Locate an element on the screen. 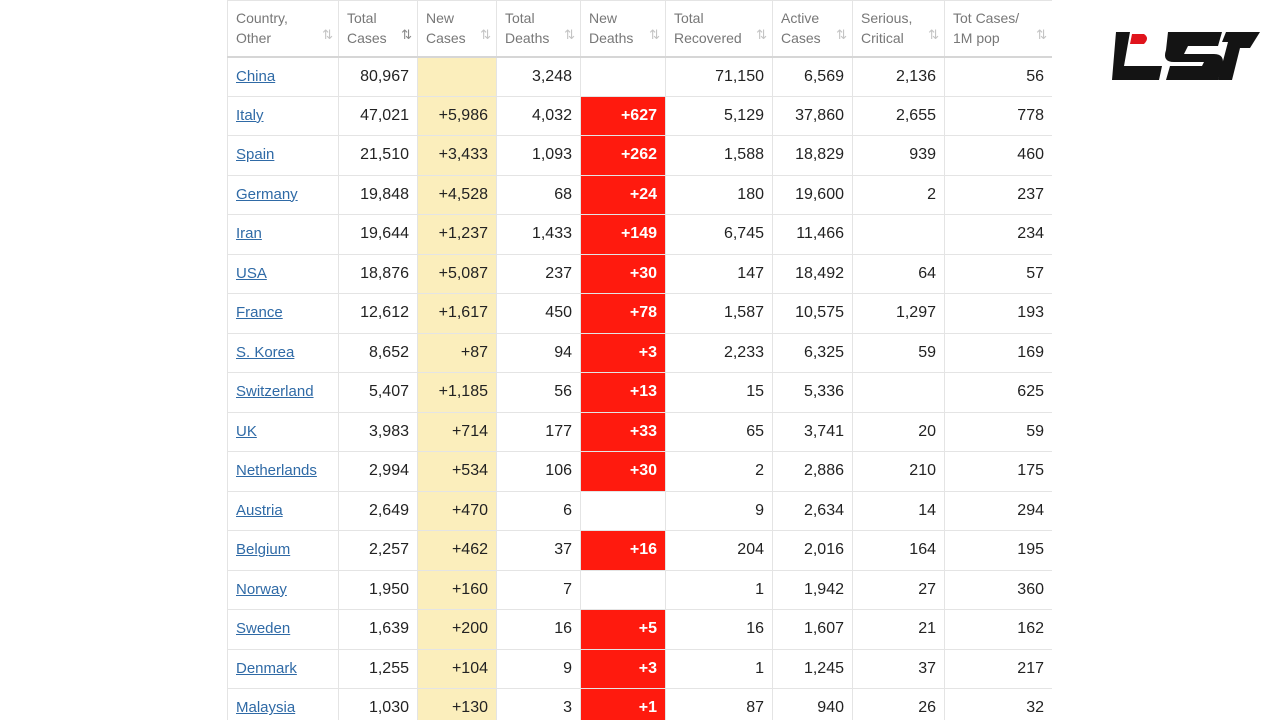  cell-total-cases: 80,967 is located at coordinates (378, 76).